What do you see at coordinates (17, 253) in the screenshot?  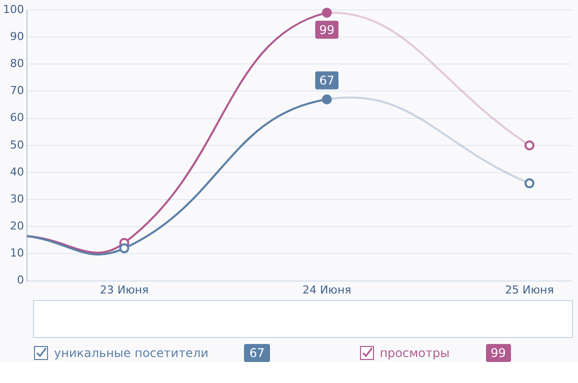 I see `y-tick-label: 10` at bounding box center [17, 253].